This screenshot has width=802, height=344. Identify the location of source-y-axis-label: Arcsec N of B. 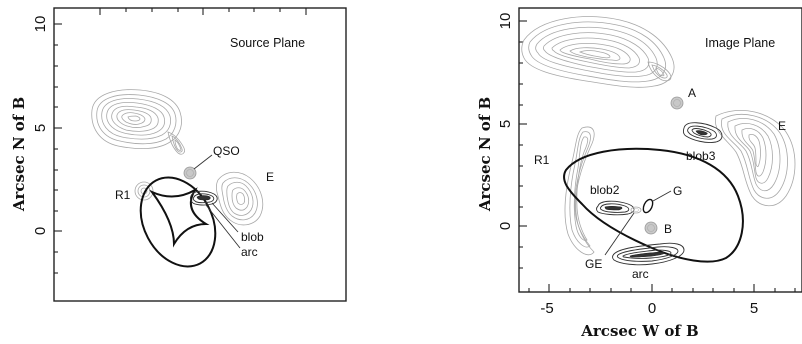
(19, 154).